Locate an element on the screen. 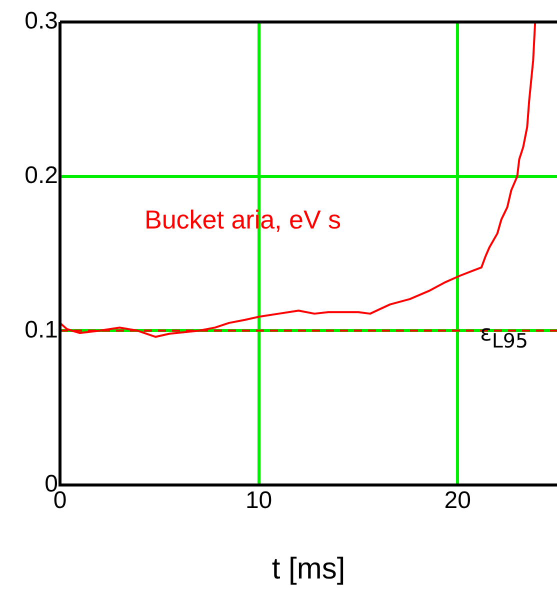  x-axis-title: t [ms] is located at coordinates (309, 569).